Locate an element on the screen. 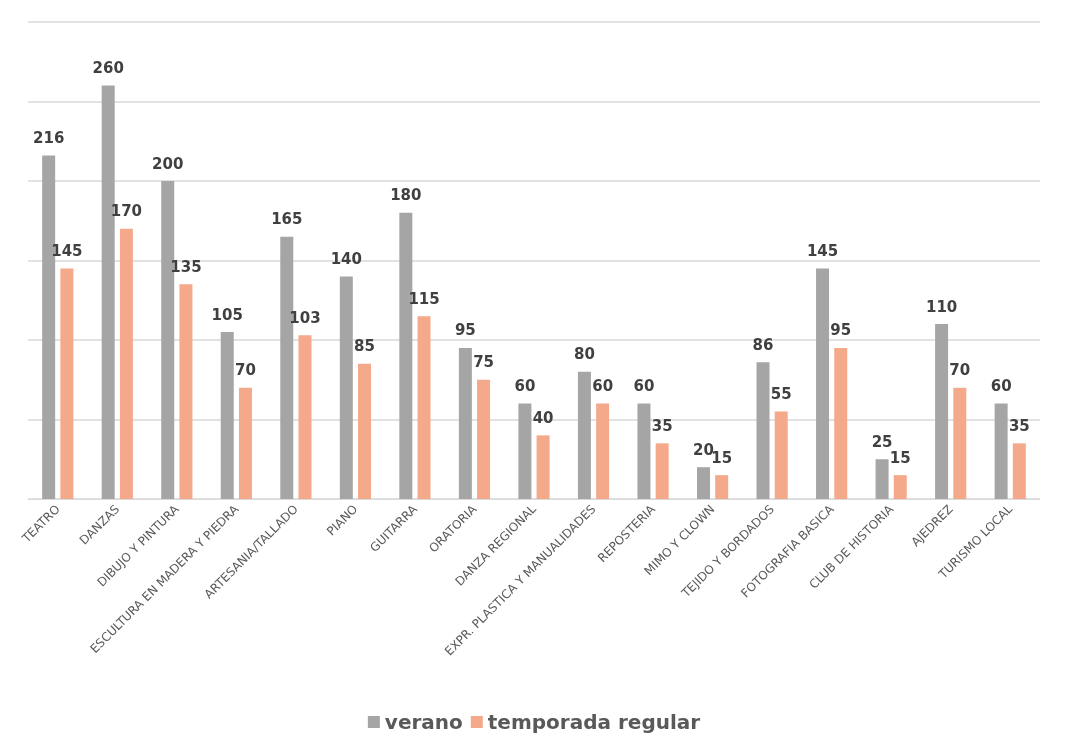 This screenshot has height=747, width=1068. data-label: 86 is located at coordinates (763, 344).